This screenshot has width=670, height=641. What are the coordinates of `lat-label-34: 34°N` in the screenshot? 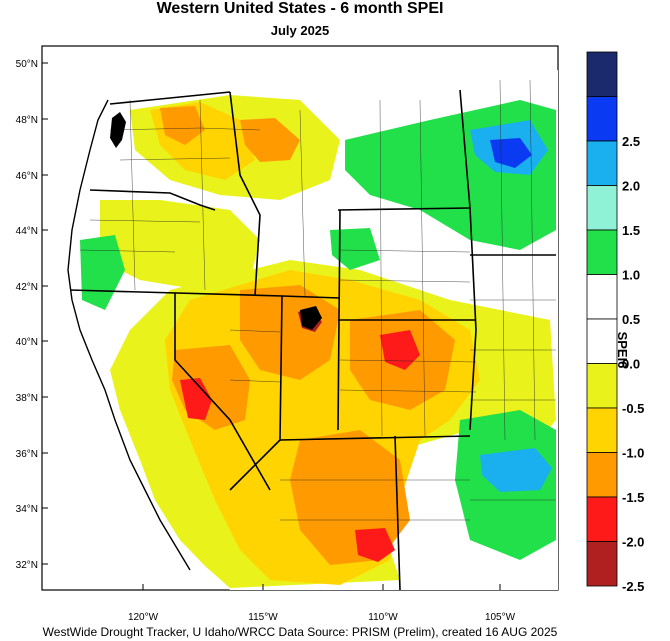 It's located at (27, 509).